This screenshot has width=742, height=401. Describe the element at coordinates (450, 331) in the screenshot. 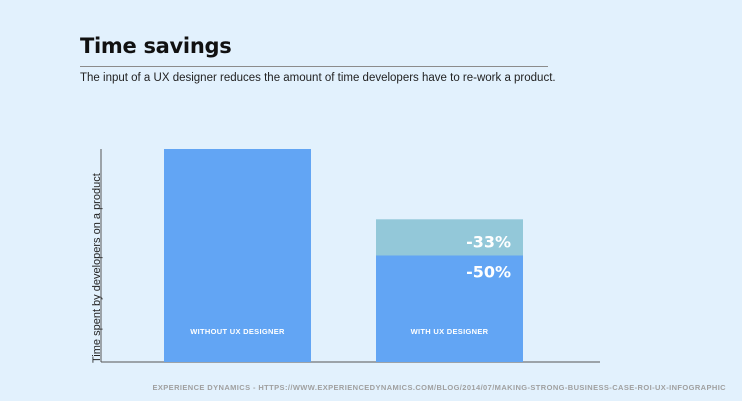

I see `bar-category-label: WITH UX DESIGNER` at that location.